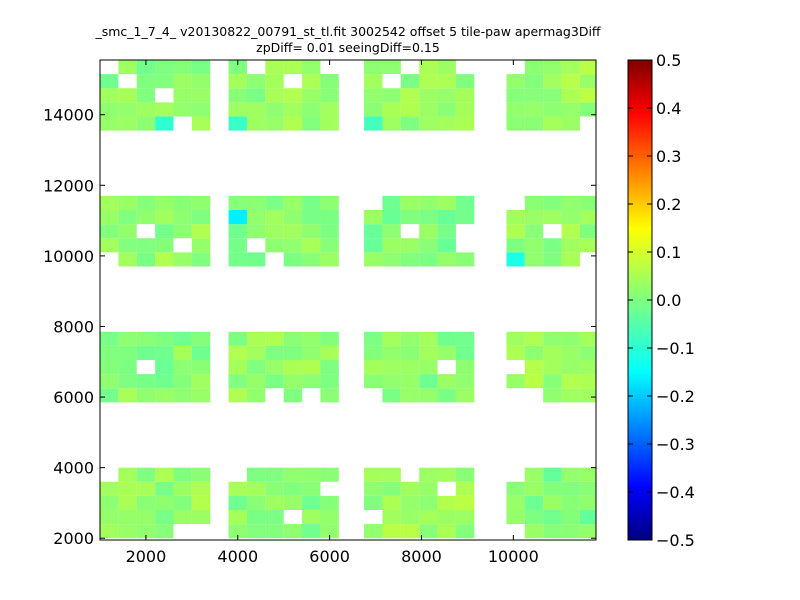 Image resolution: width=800 pixels, height=600 pixels. I want to click on x-tick-label: 10000, so click(513, 556).